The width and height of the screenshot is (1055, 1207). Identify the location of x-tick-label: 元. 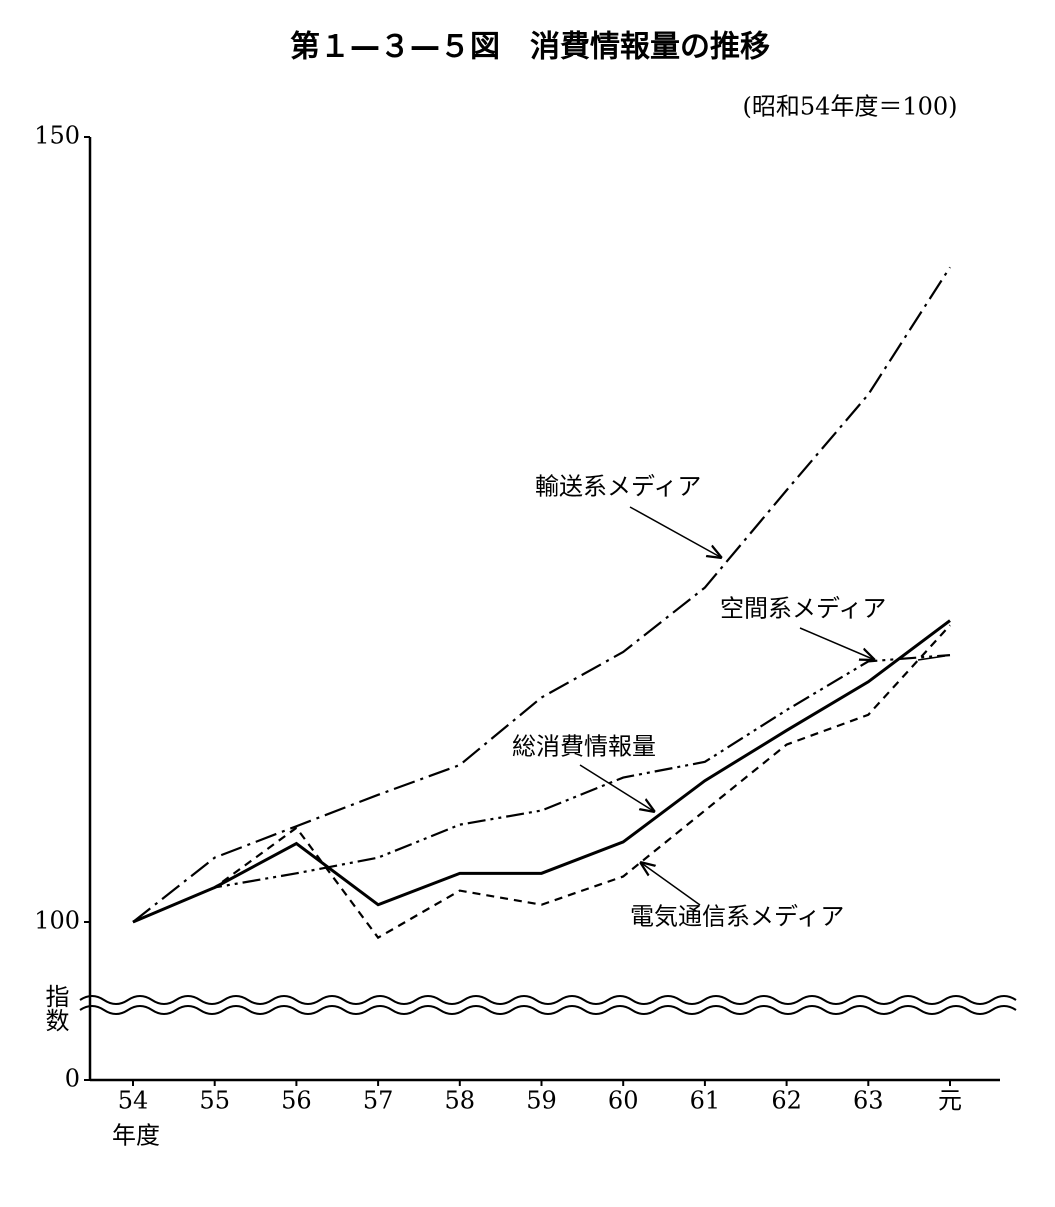
(950, 1101).